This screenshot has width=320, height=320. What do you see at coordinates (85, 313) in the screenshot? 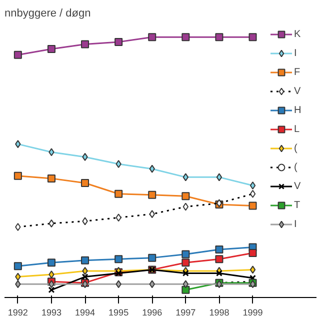
I see `x-tick-label: 1994` at bounding box center [85, 313].